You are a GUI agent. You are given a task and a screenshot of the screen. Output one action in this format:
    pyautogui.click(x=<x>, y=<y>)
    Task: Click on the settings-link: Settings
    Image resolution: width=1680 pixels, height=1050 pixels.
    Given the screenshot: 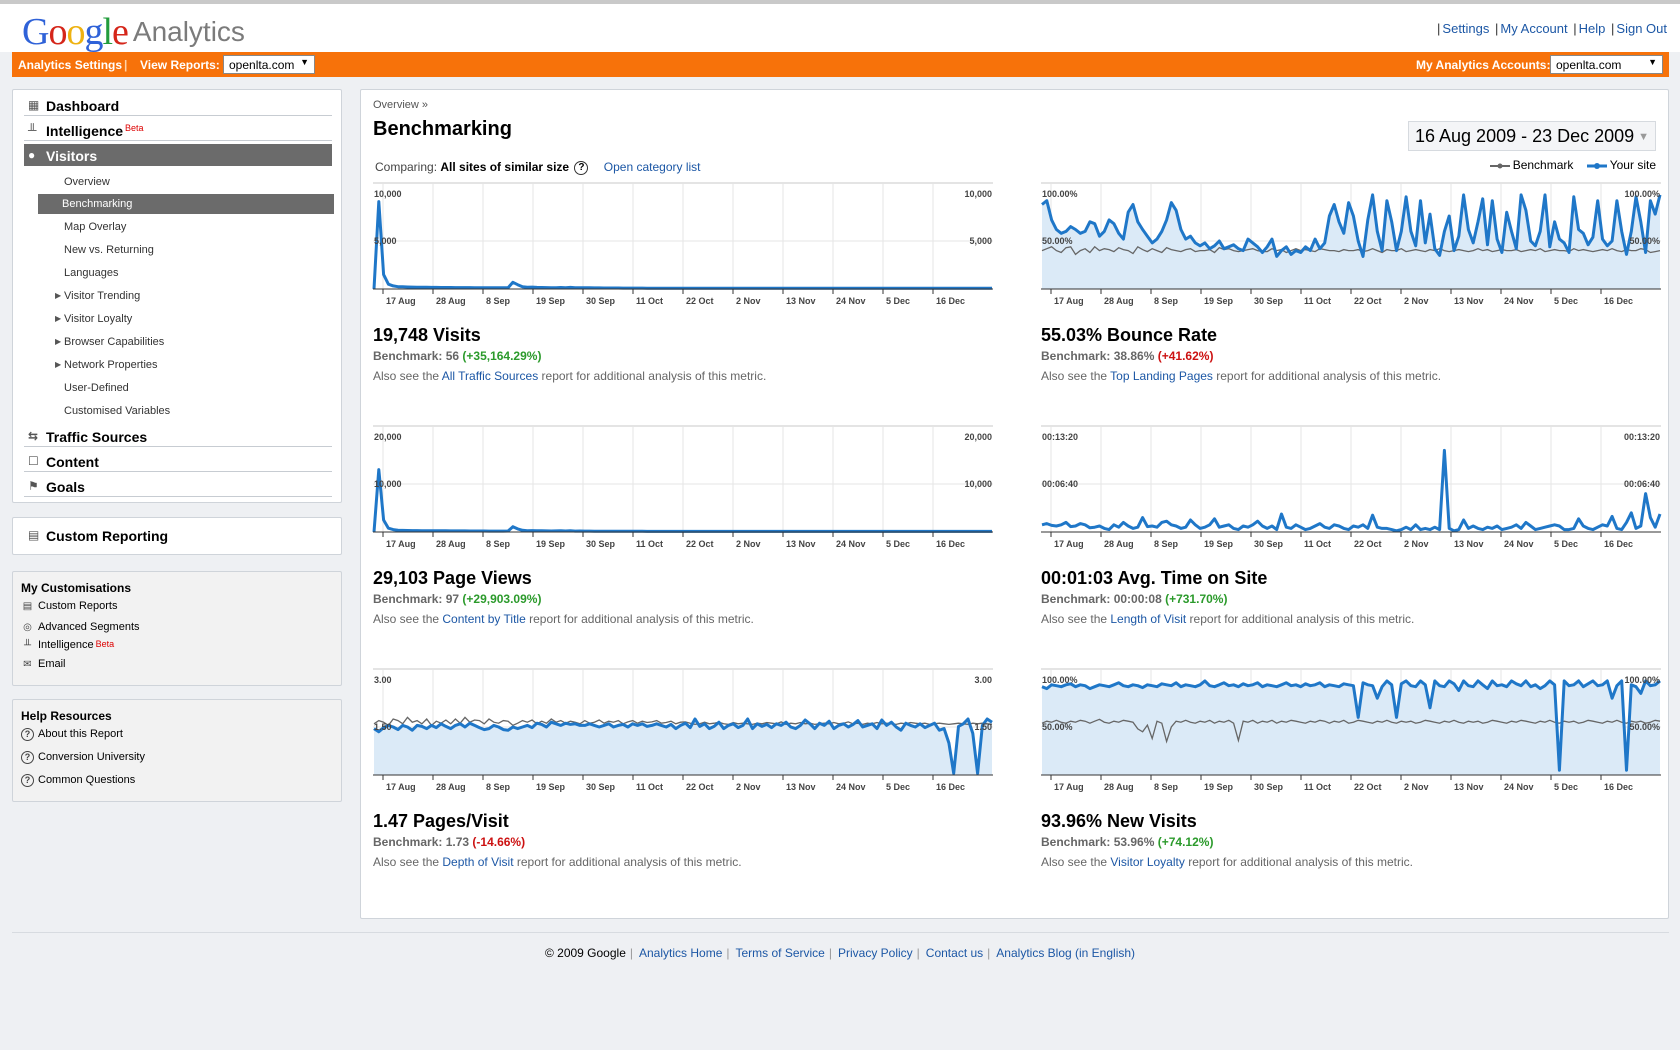 What is the action you would take?
    pyautogui.click(x=1466, y=28)
    